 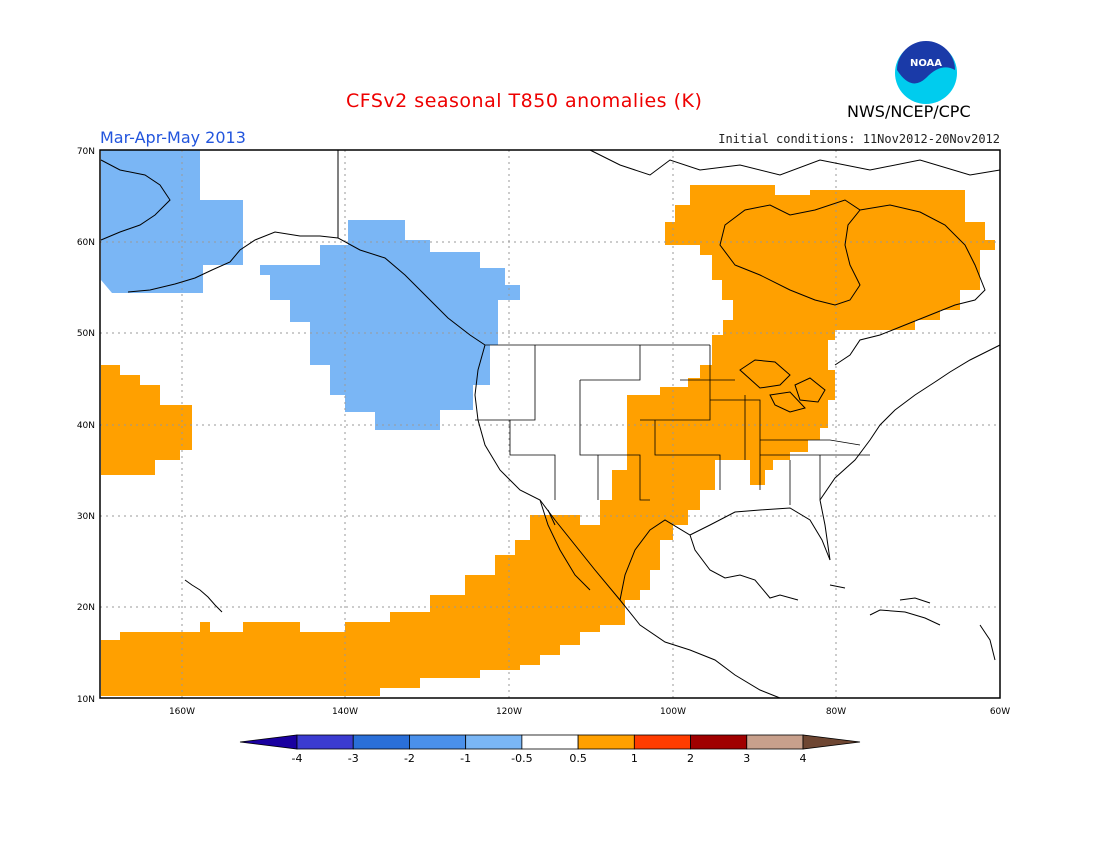 What do you see at coordinates (589, 712) in the screenshot?
I see `lon-labels: 160W 140W 120W 100W 80W 60W` at bounding box center [589, 712].